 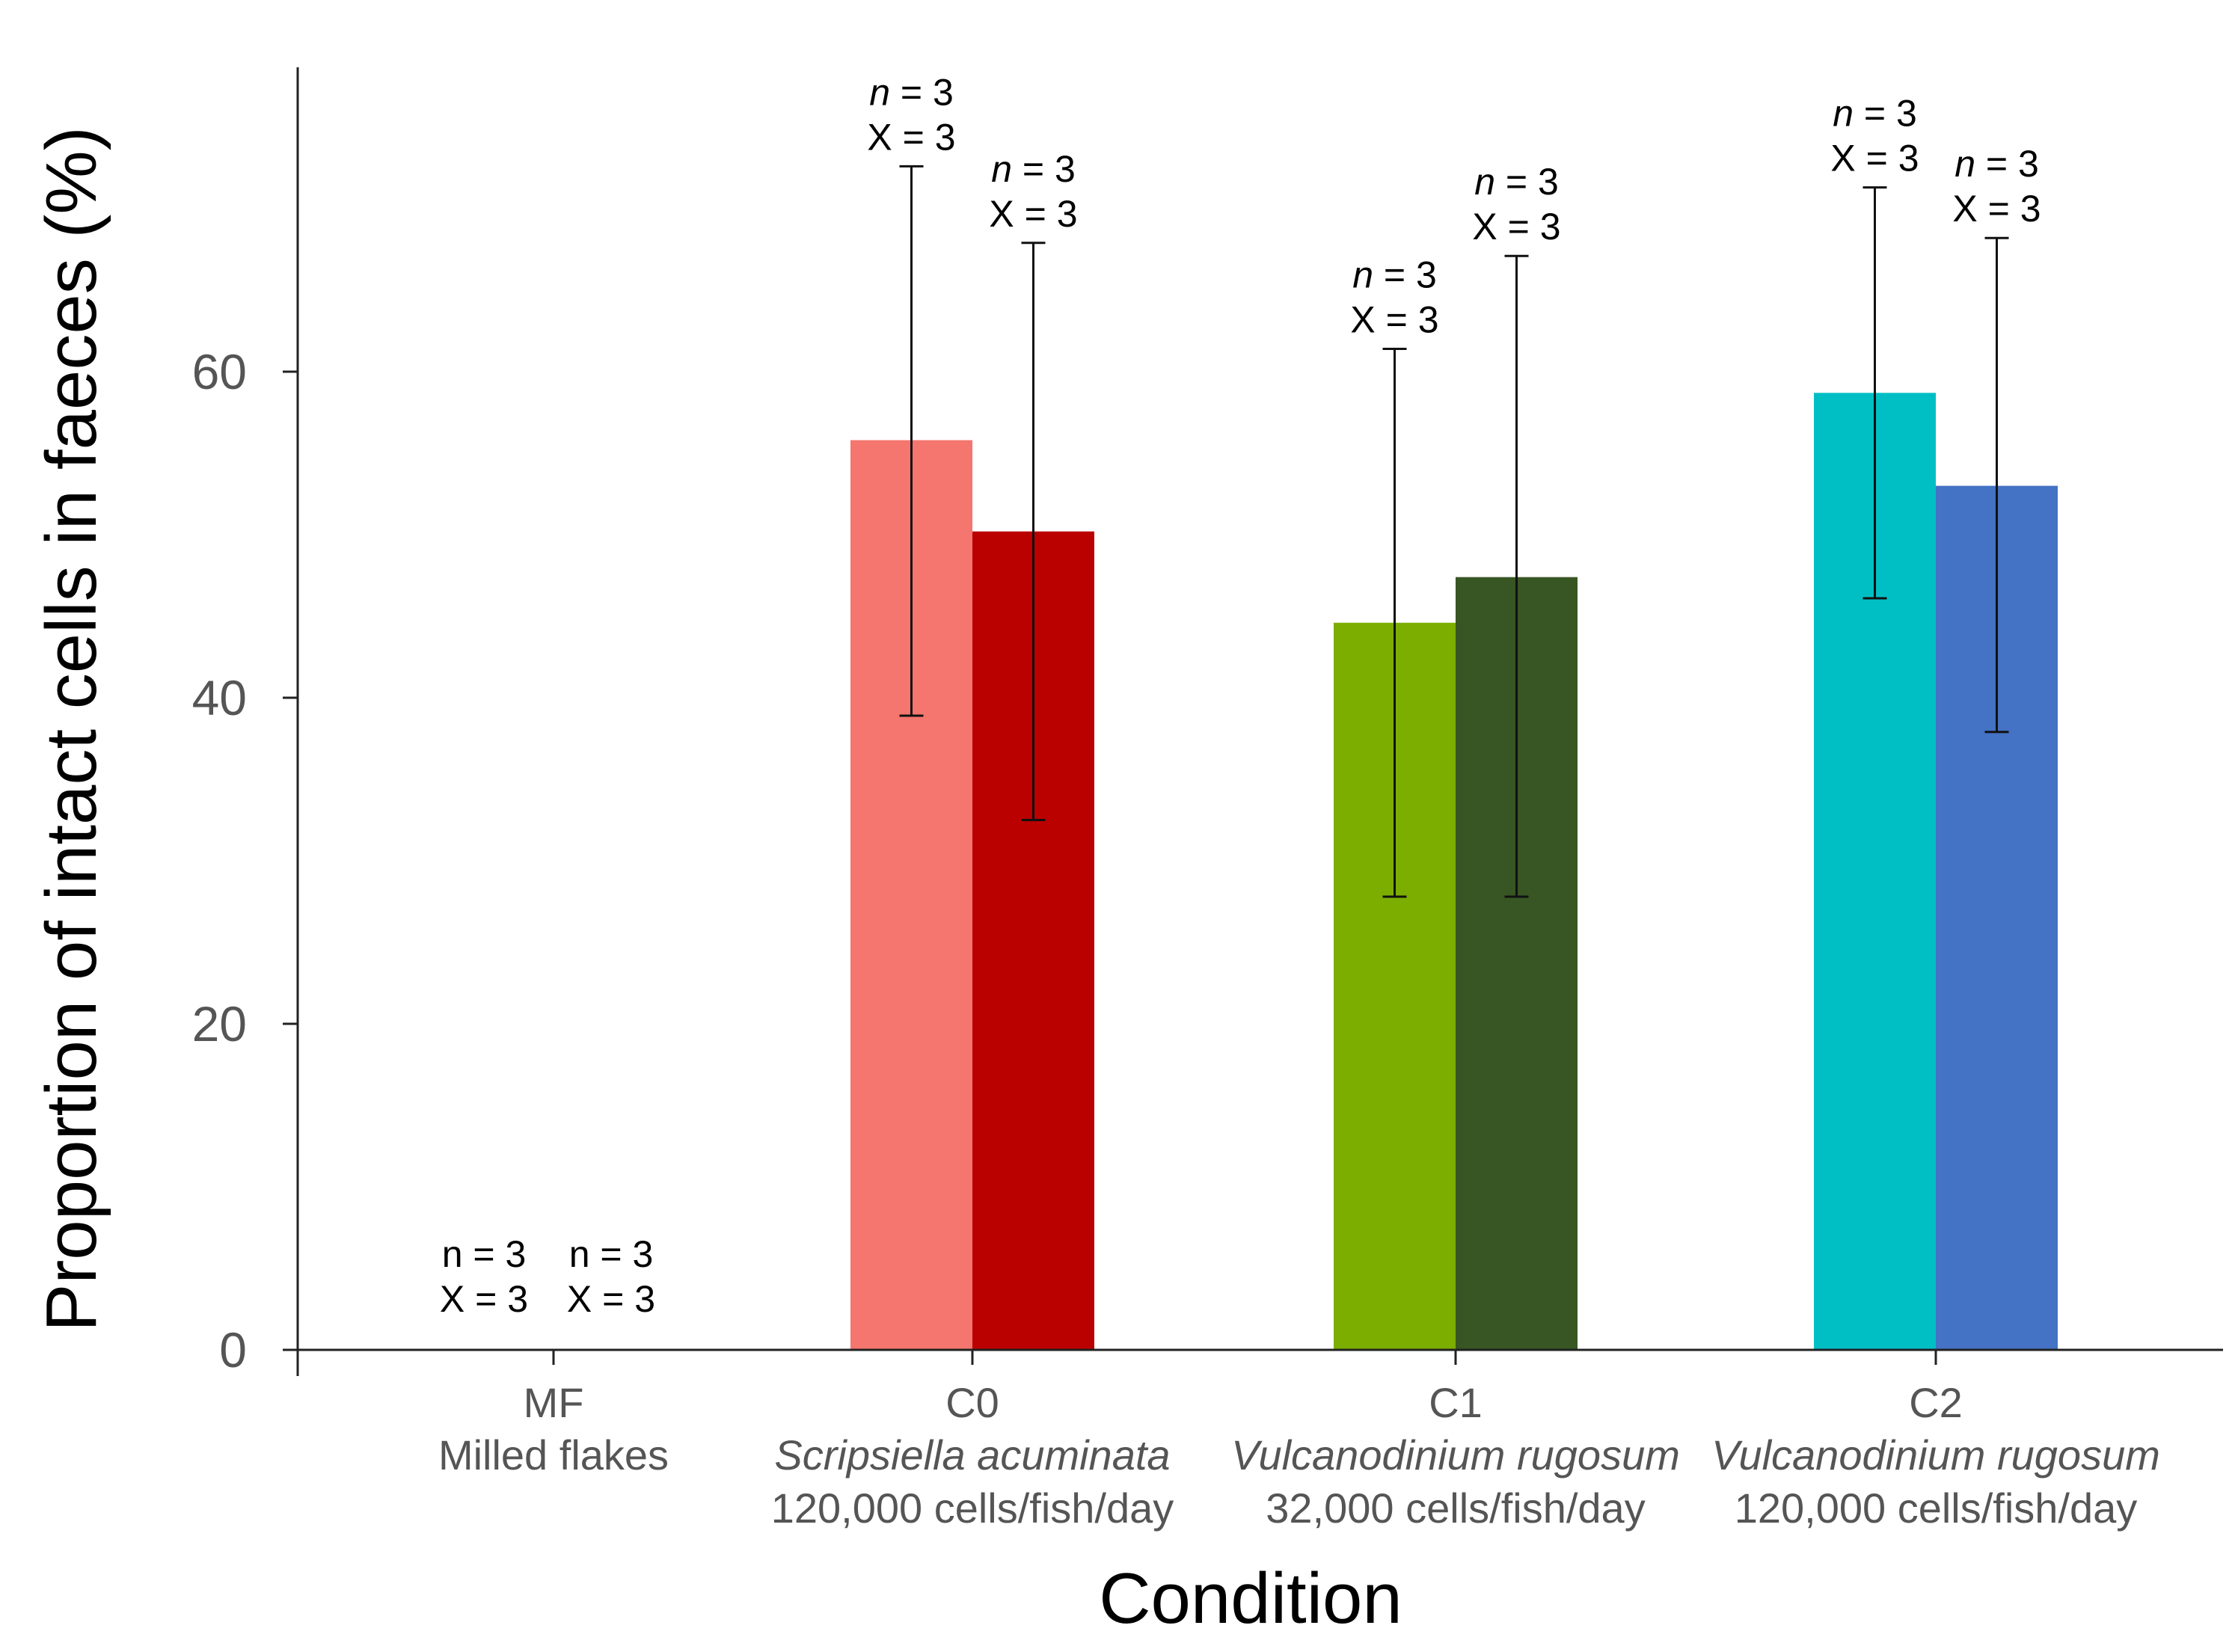 What do you see at coordinates (1033, 169) in the screenshot?
I see `annotation-n-C0-2: n = 3` at bounding box center [1033, 169].